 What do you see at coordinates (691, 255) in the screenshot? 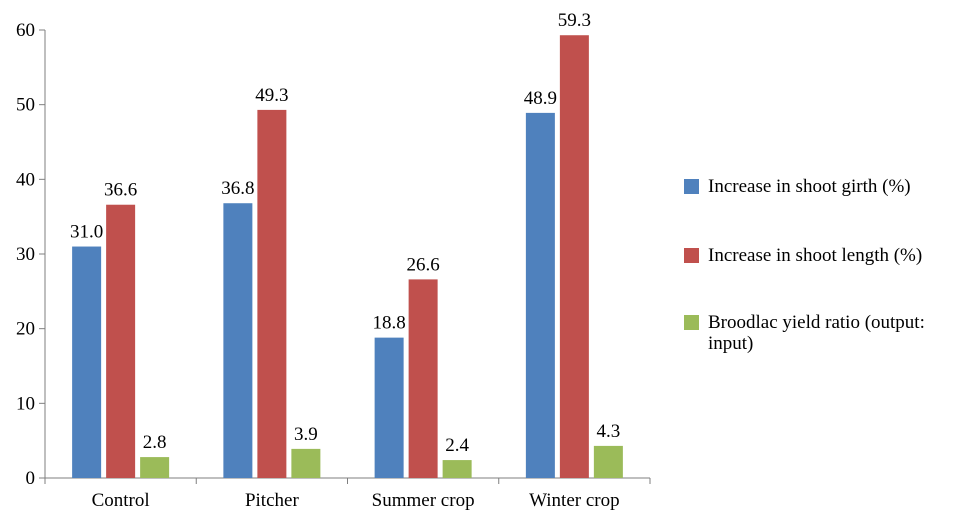
I see `legend-swatch-shoot-length` at bounding box center [691, 255].